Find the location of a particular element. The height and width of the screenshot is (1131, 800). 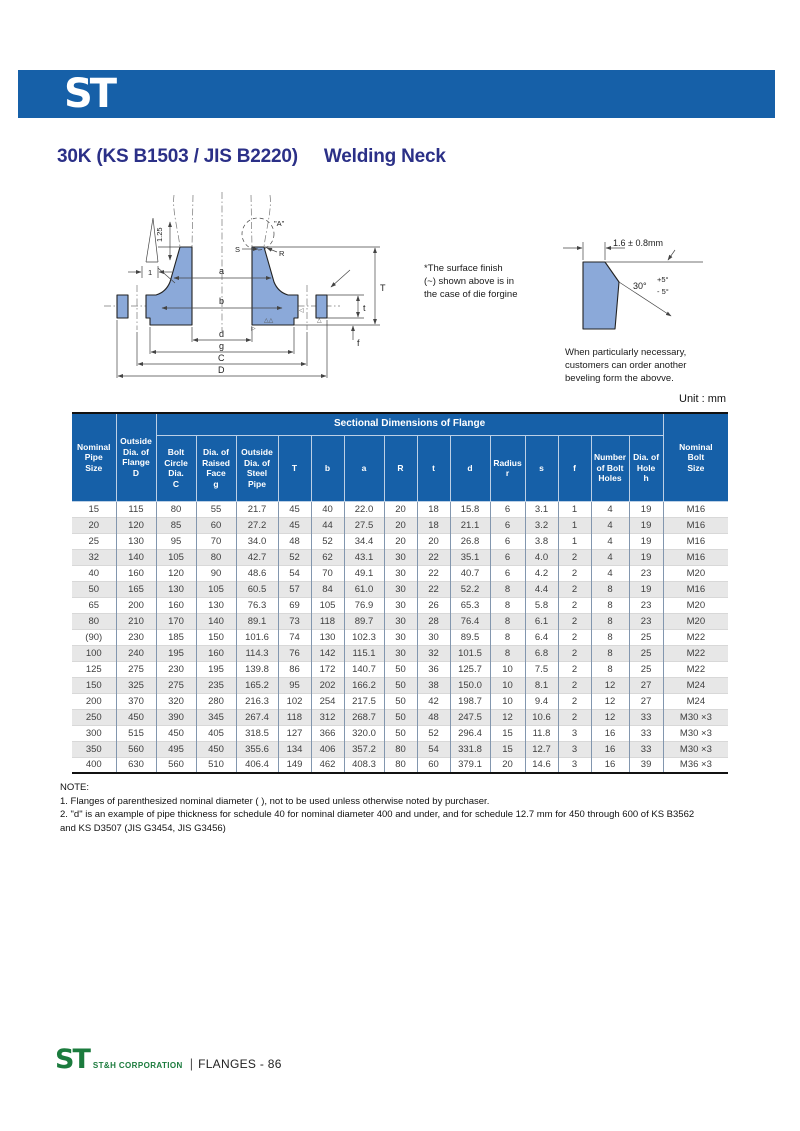

table-cell: 42.7 is located at coordinates (257, 556).